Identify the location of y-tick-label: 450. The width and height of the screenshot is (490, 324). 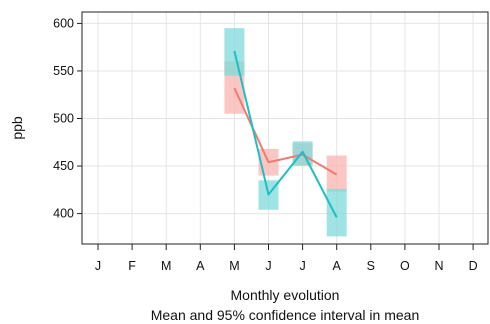
(63, 166).